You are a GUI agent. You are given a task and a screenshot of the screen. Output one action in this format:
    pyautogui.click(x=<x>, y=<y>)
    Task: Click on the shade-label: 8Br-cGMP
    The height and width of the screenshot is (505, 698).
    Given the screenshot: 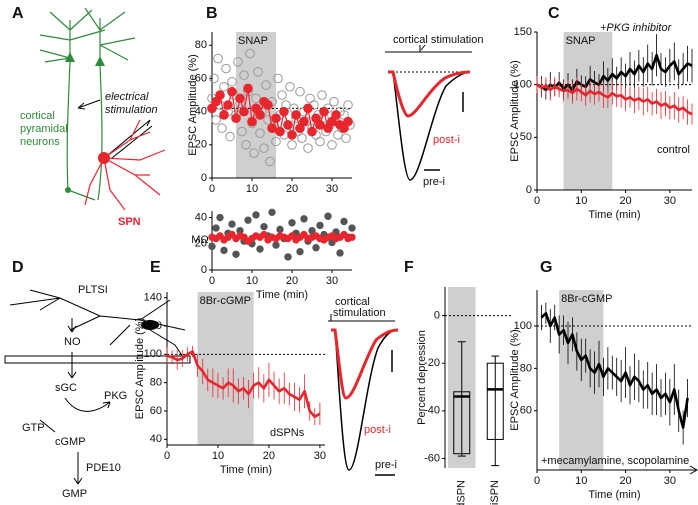 What is the action you would take?
    pyautogui.click(x=225, y=301)
    